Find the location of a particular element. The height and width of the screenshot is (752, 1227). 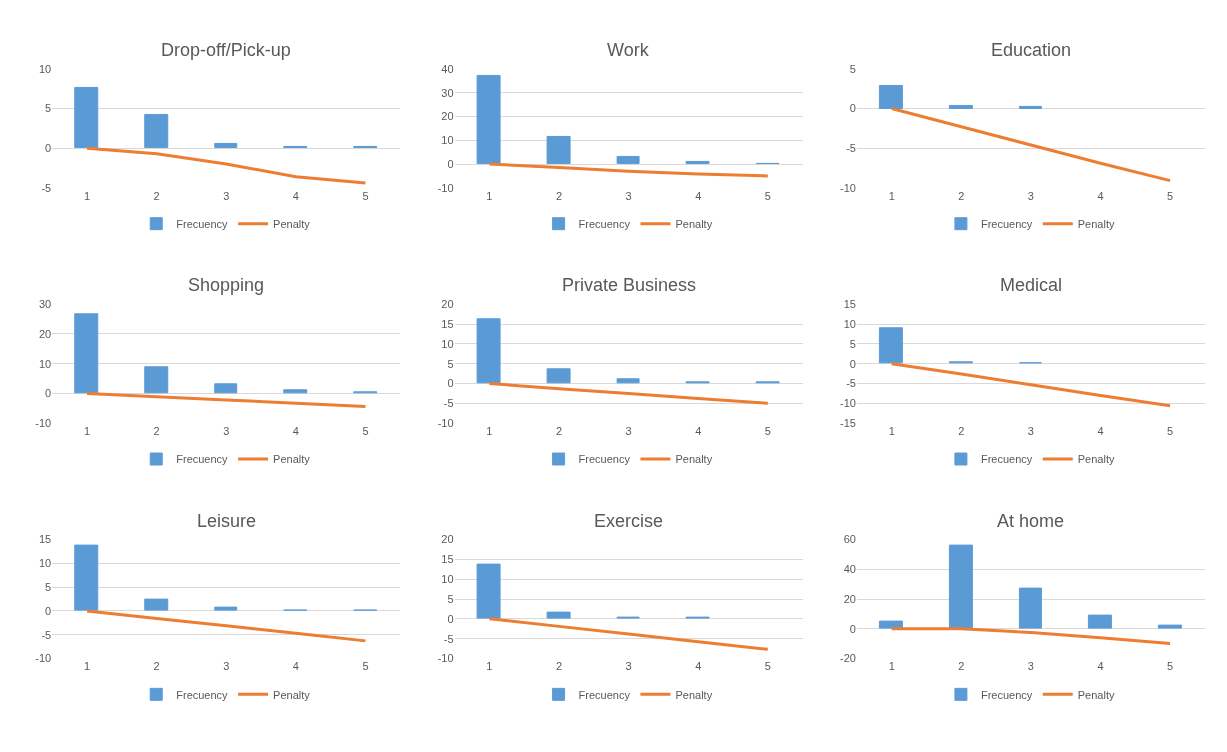

y-tick-label: -15 is located at coordinates (848, 422).